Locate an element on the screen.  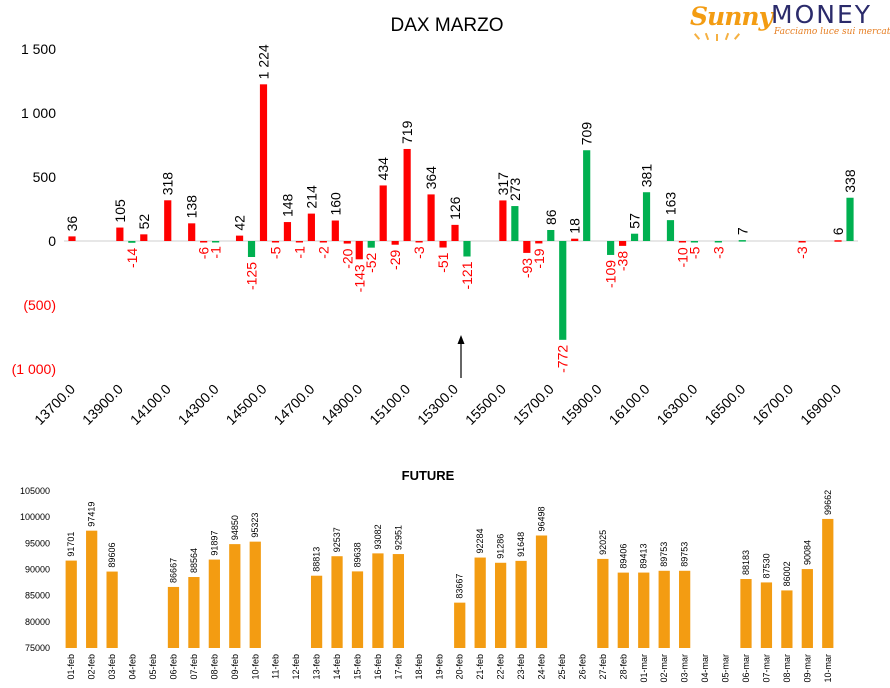
bar-28-feb is located at coordinates (623, 610).